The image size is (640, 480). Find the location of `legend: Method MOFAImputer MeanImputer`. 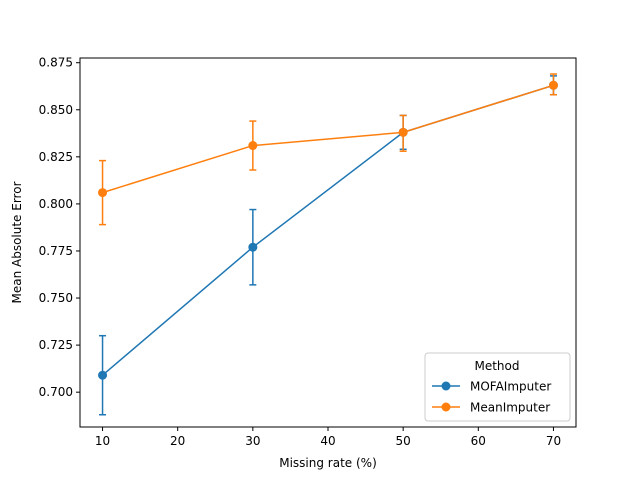

legend: Method MOFAImputer MeanImputer is located at coordinates (497, 387).